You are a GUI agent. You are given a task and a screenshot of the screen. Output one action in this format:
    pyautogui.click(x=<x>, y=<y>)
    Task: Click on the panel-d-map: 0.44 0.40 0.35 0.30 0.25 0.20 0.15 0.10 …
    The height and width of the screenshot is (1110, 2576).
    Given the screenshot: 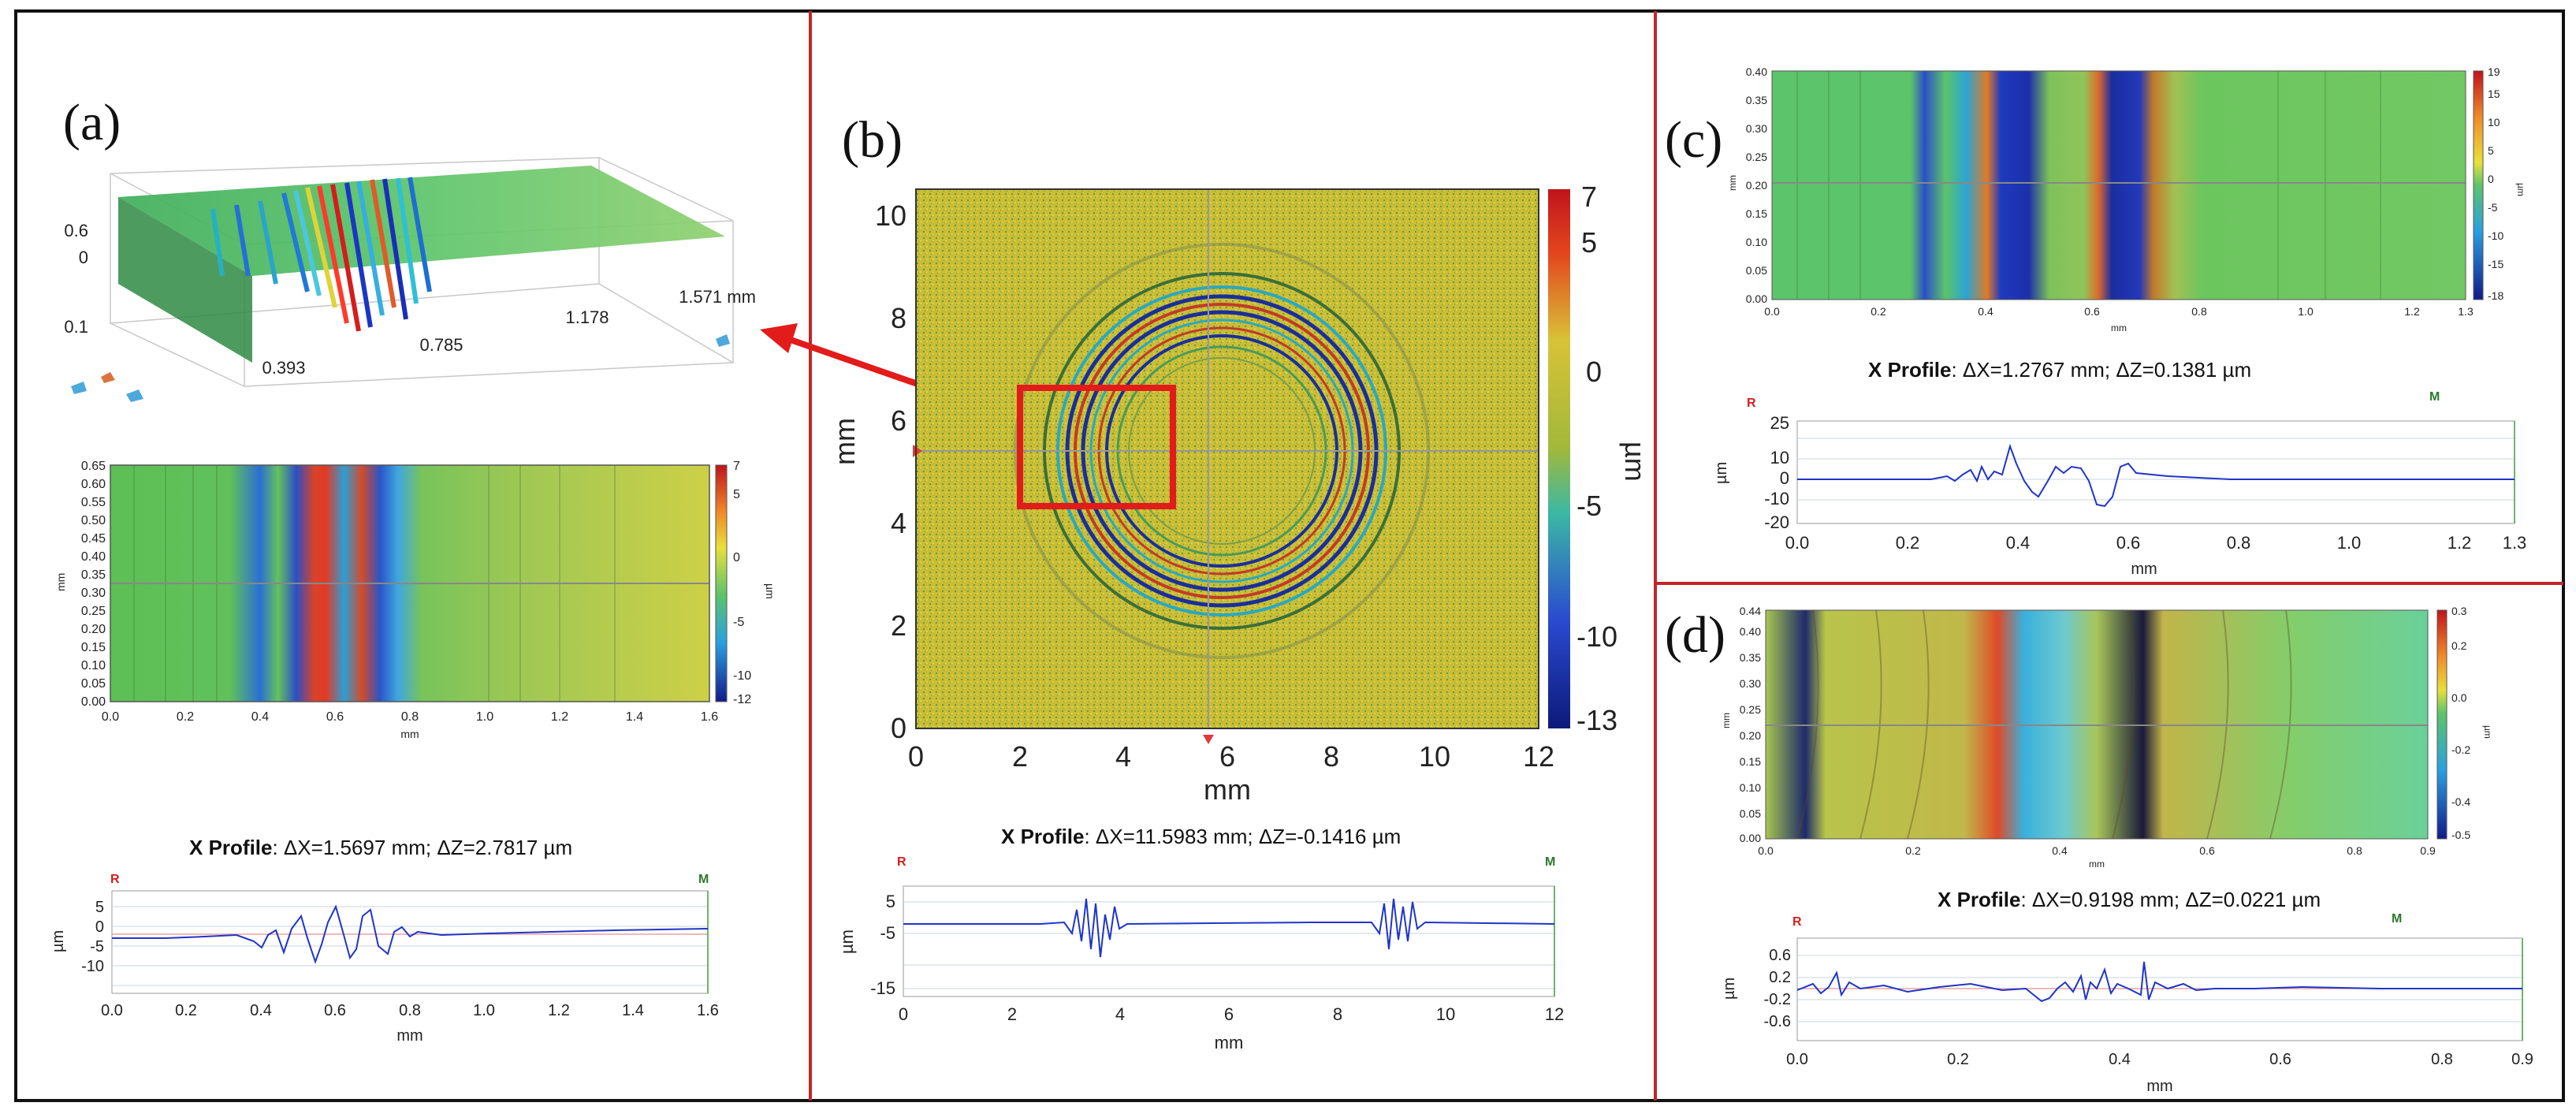 What is the action you would take?
    pyautogui.click(x=2107, y=737)
    